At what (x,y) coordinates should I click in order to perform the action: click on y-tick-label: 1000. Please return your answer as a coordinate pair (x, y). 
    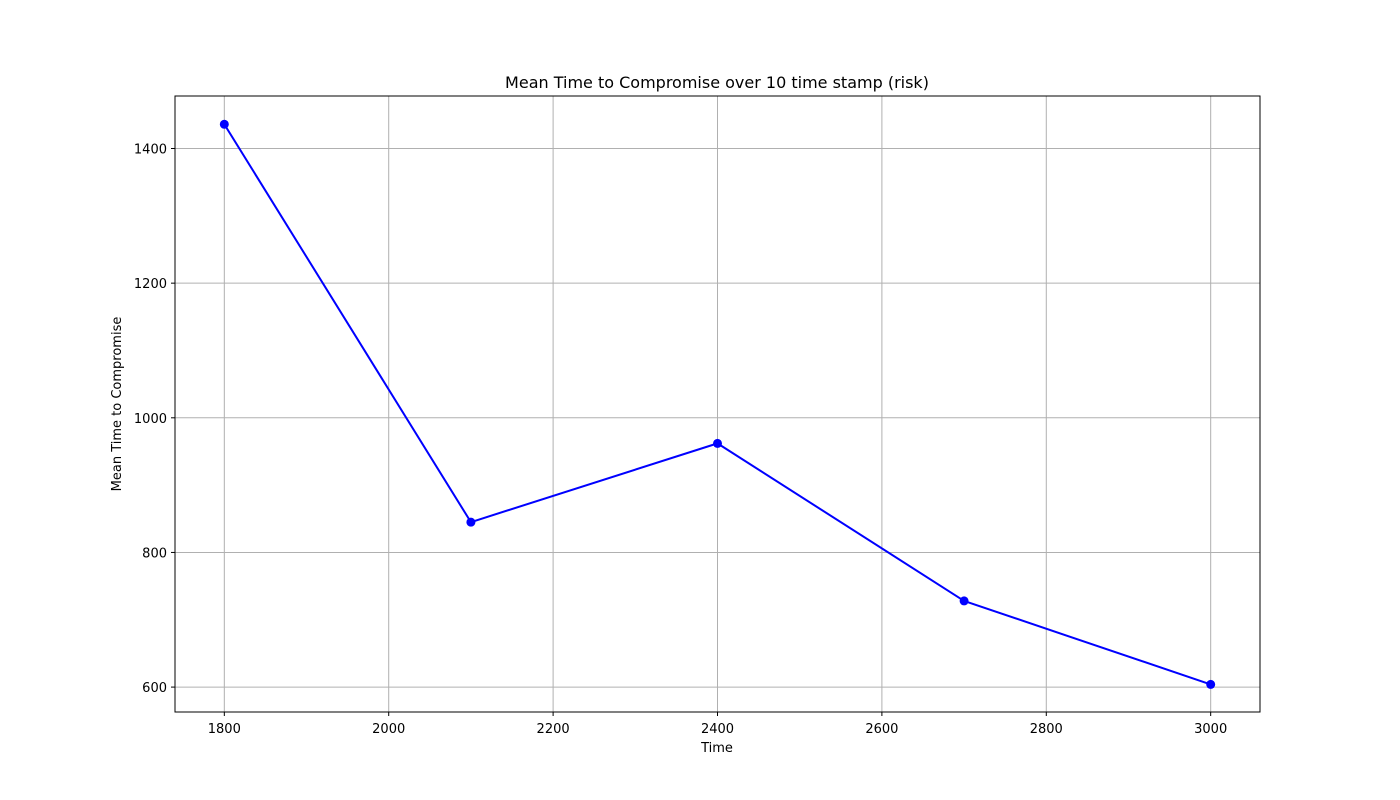
    Looking at the image, I should click on (150, 419).